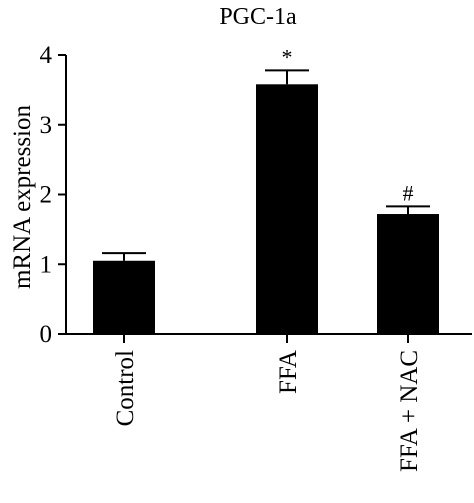 Image resolution: width=474 pixels, height=503 pixels. Describe the element at coordinates (409, 411) in the screenshot. I see `x-tick-label: FFA + NAC` at that location.